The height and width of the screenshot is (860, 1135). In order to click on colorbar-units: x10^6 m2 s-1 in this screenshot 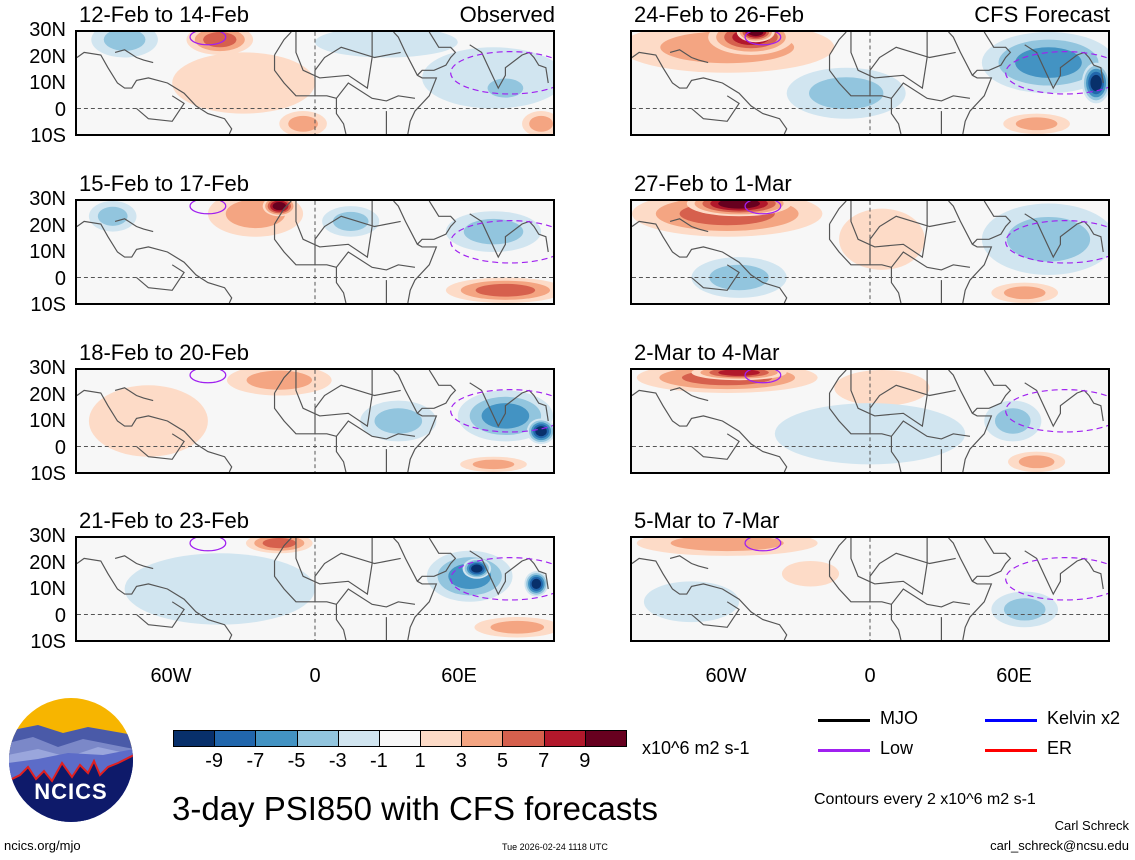, I will do `click(696, 748)`.